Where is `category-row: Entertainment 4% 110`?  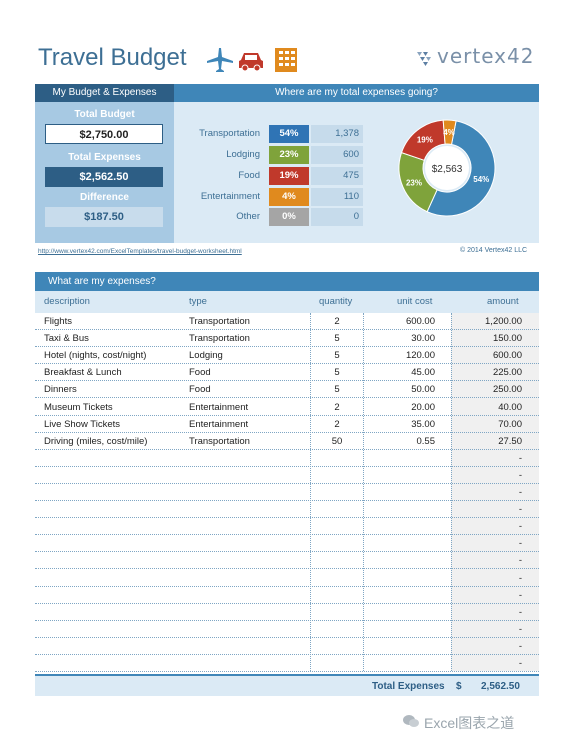 category-row: Entertainment 4% 110 is located at coordinates (274, 197).